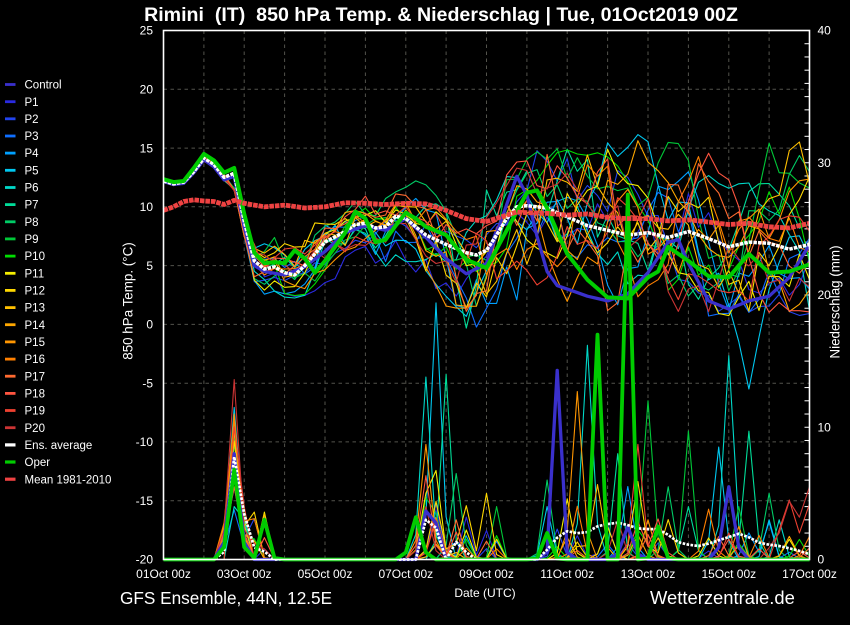 This screenshot has height=625, width=850. What do you see at coordinates (728, 574) in the screenshot?
I see `svg-text: 15Oct 00z` at bounding box center [728, 574].